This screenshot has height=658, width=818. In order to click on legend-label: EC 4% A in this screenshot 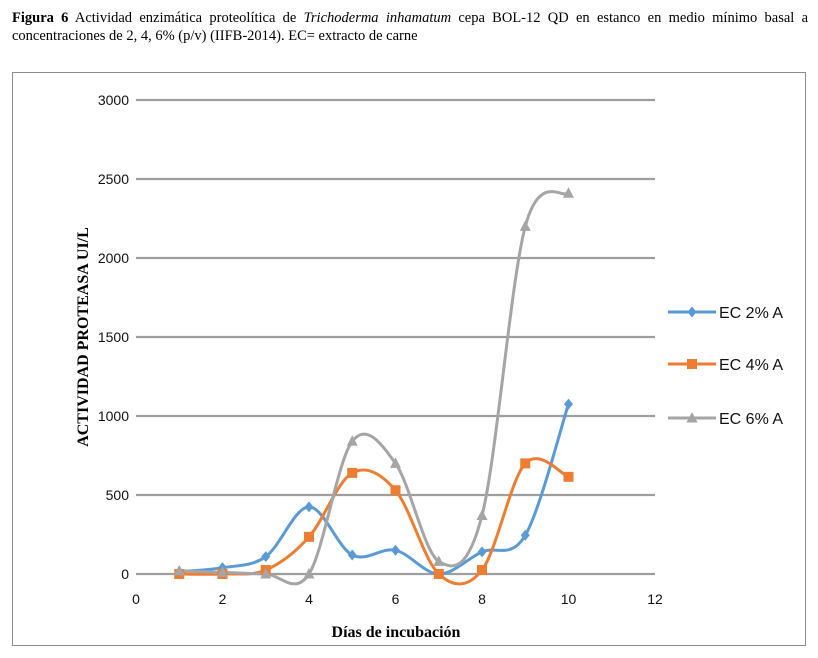, I will do `click(751, 365)`.